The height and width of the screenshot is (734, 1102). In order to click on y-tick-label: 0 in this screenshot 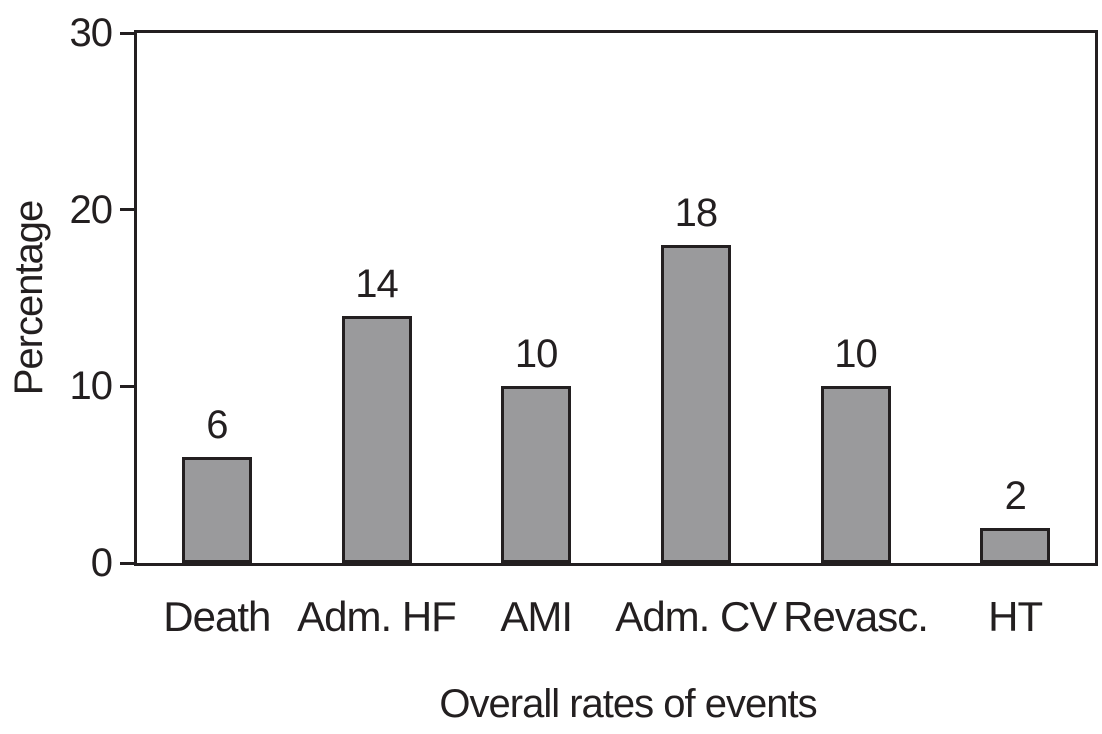, I will do `click(101, 563)`.